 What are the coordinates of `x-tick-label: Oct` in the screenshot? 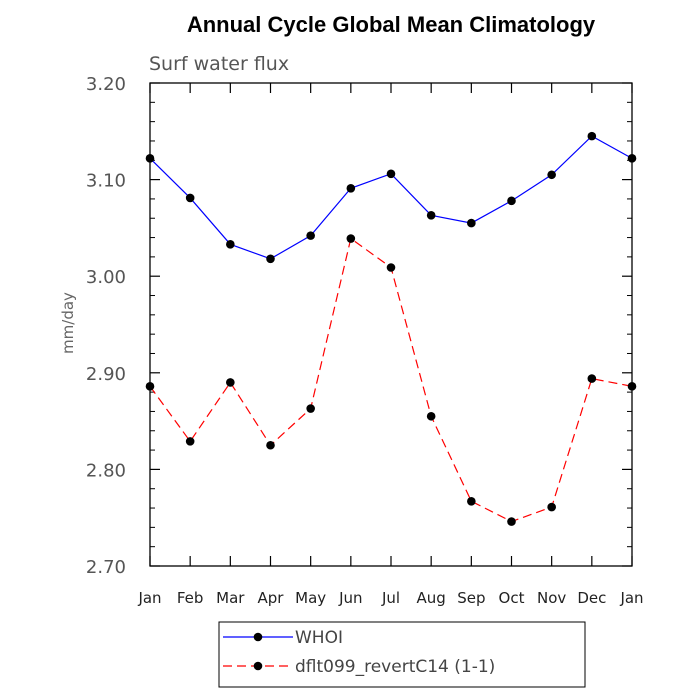 It's located at (512, 598).